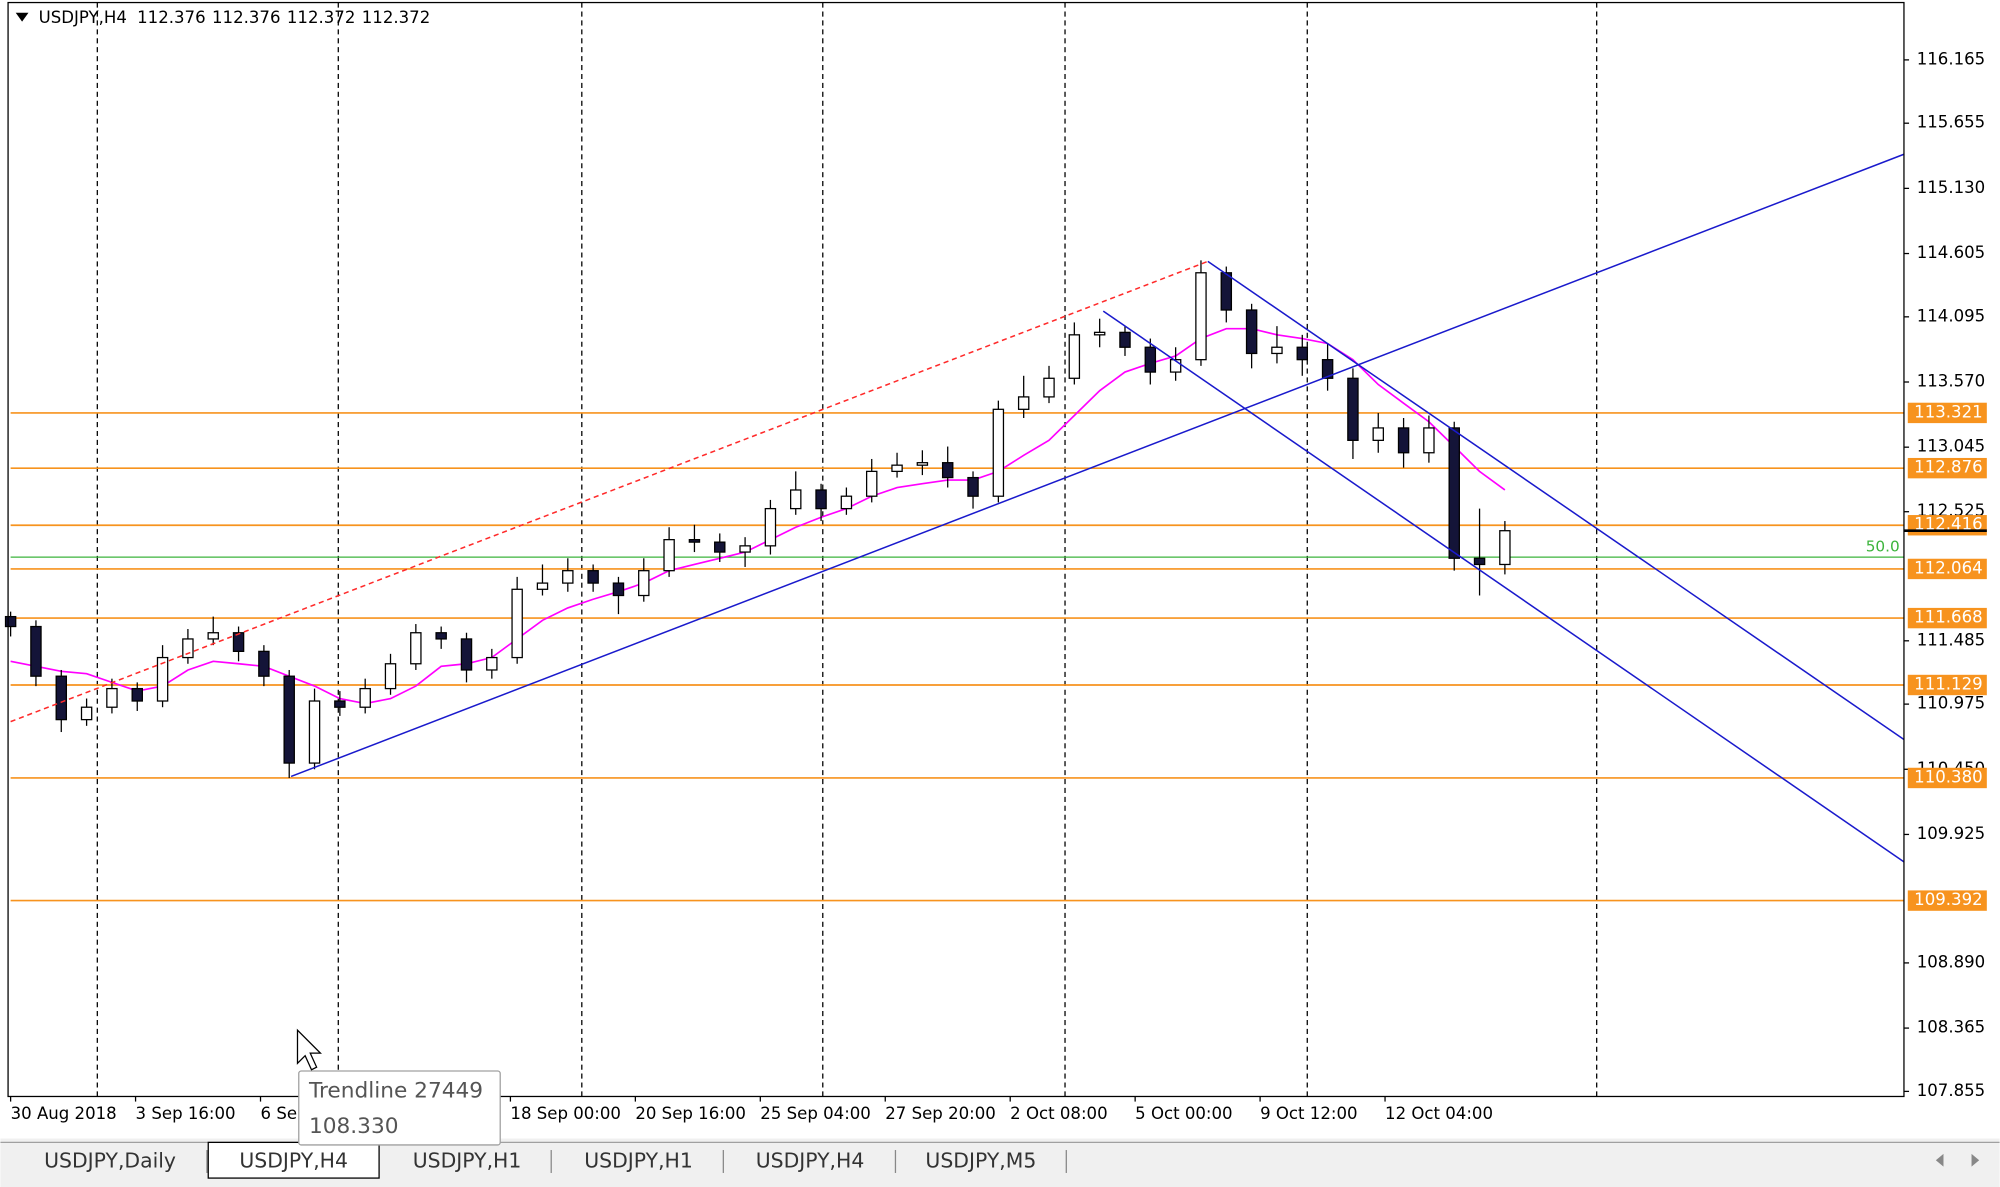 The height and width of the screenshot is (1187, 2000). I want to click on x-tick-label: 6 Se, so click(279, 1113).